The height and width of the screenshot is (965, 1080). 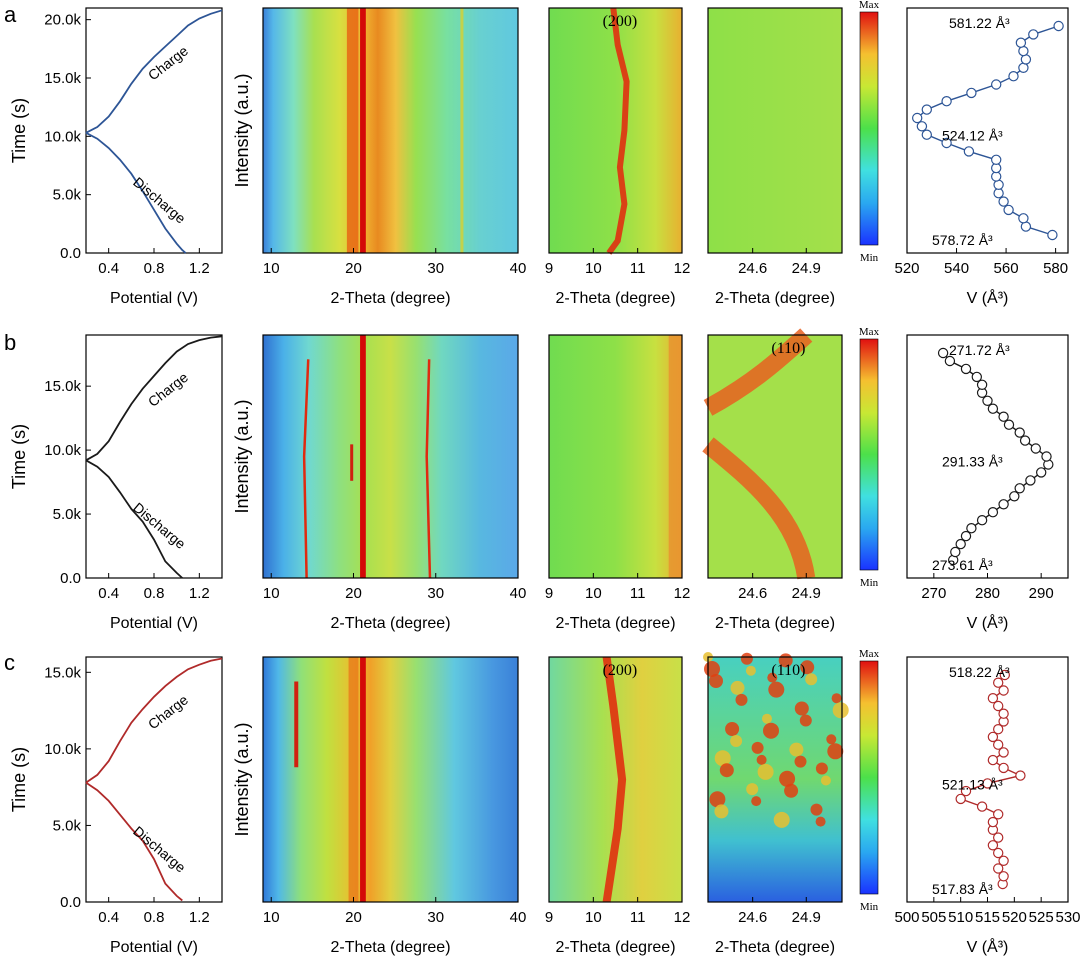 What do you see at coordinates (154, 623) in the screenshot?
I see `x-axis-label: Potential (V)` at bounding box center [154, 623].